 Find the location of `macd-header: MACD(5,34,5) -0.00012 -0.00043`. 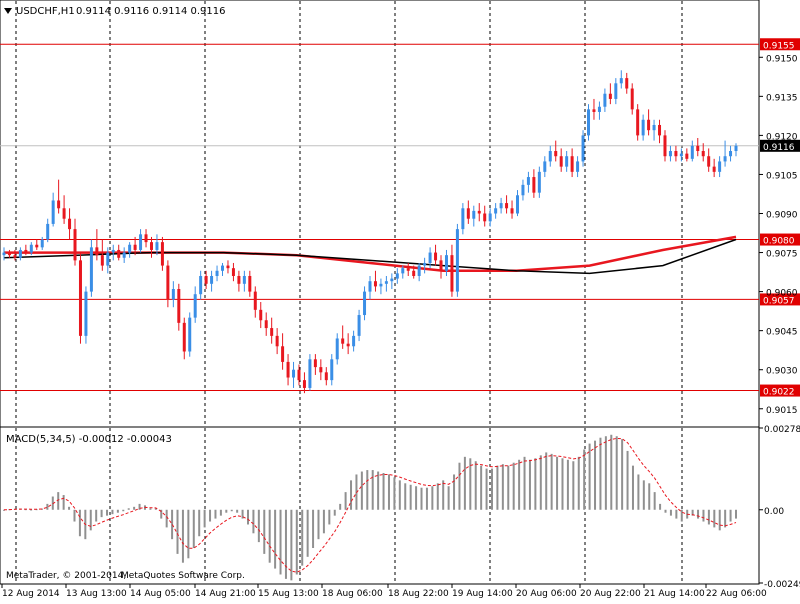

macd-header: MACD(5,34,5) -0.00012 -0.00043 is located at coordinates (89, 439).